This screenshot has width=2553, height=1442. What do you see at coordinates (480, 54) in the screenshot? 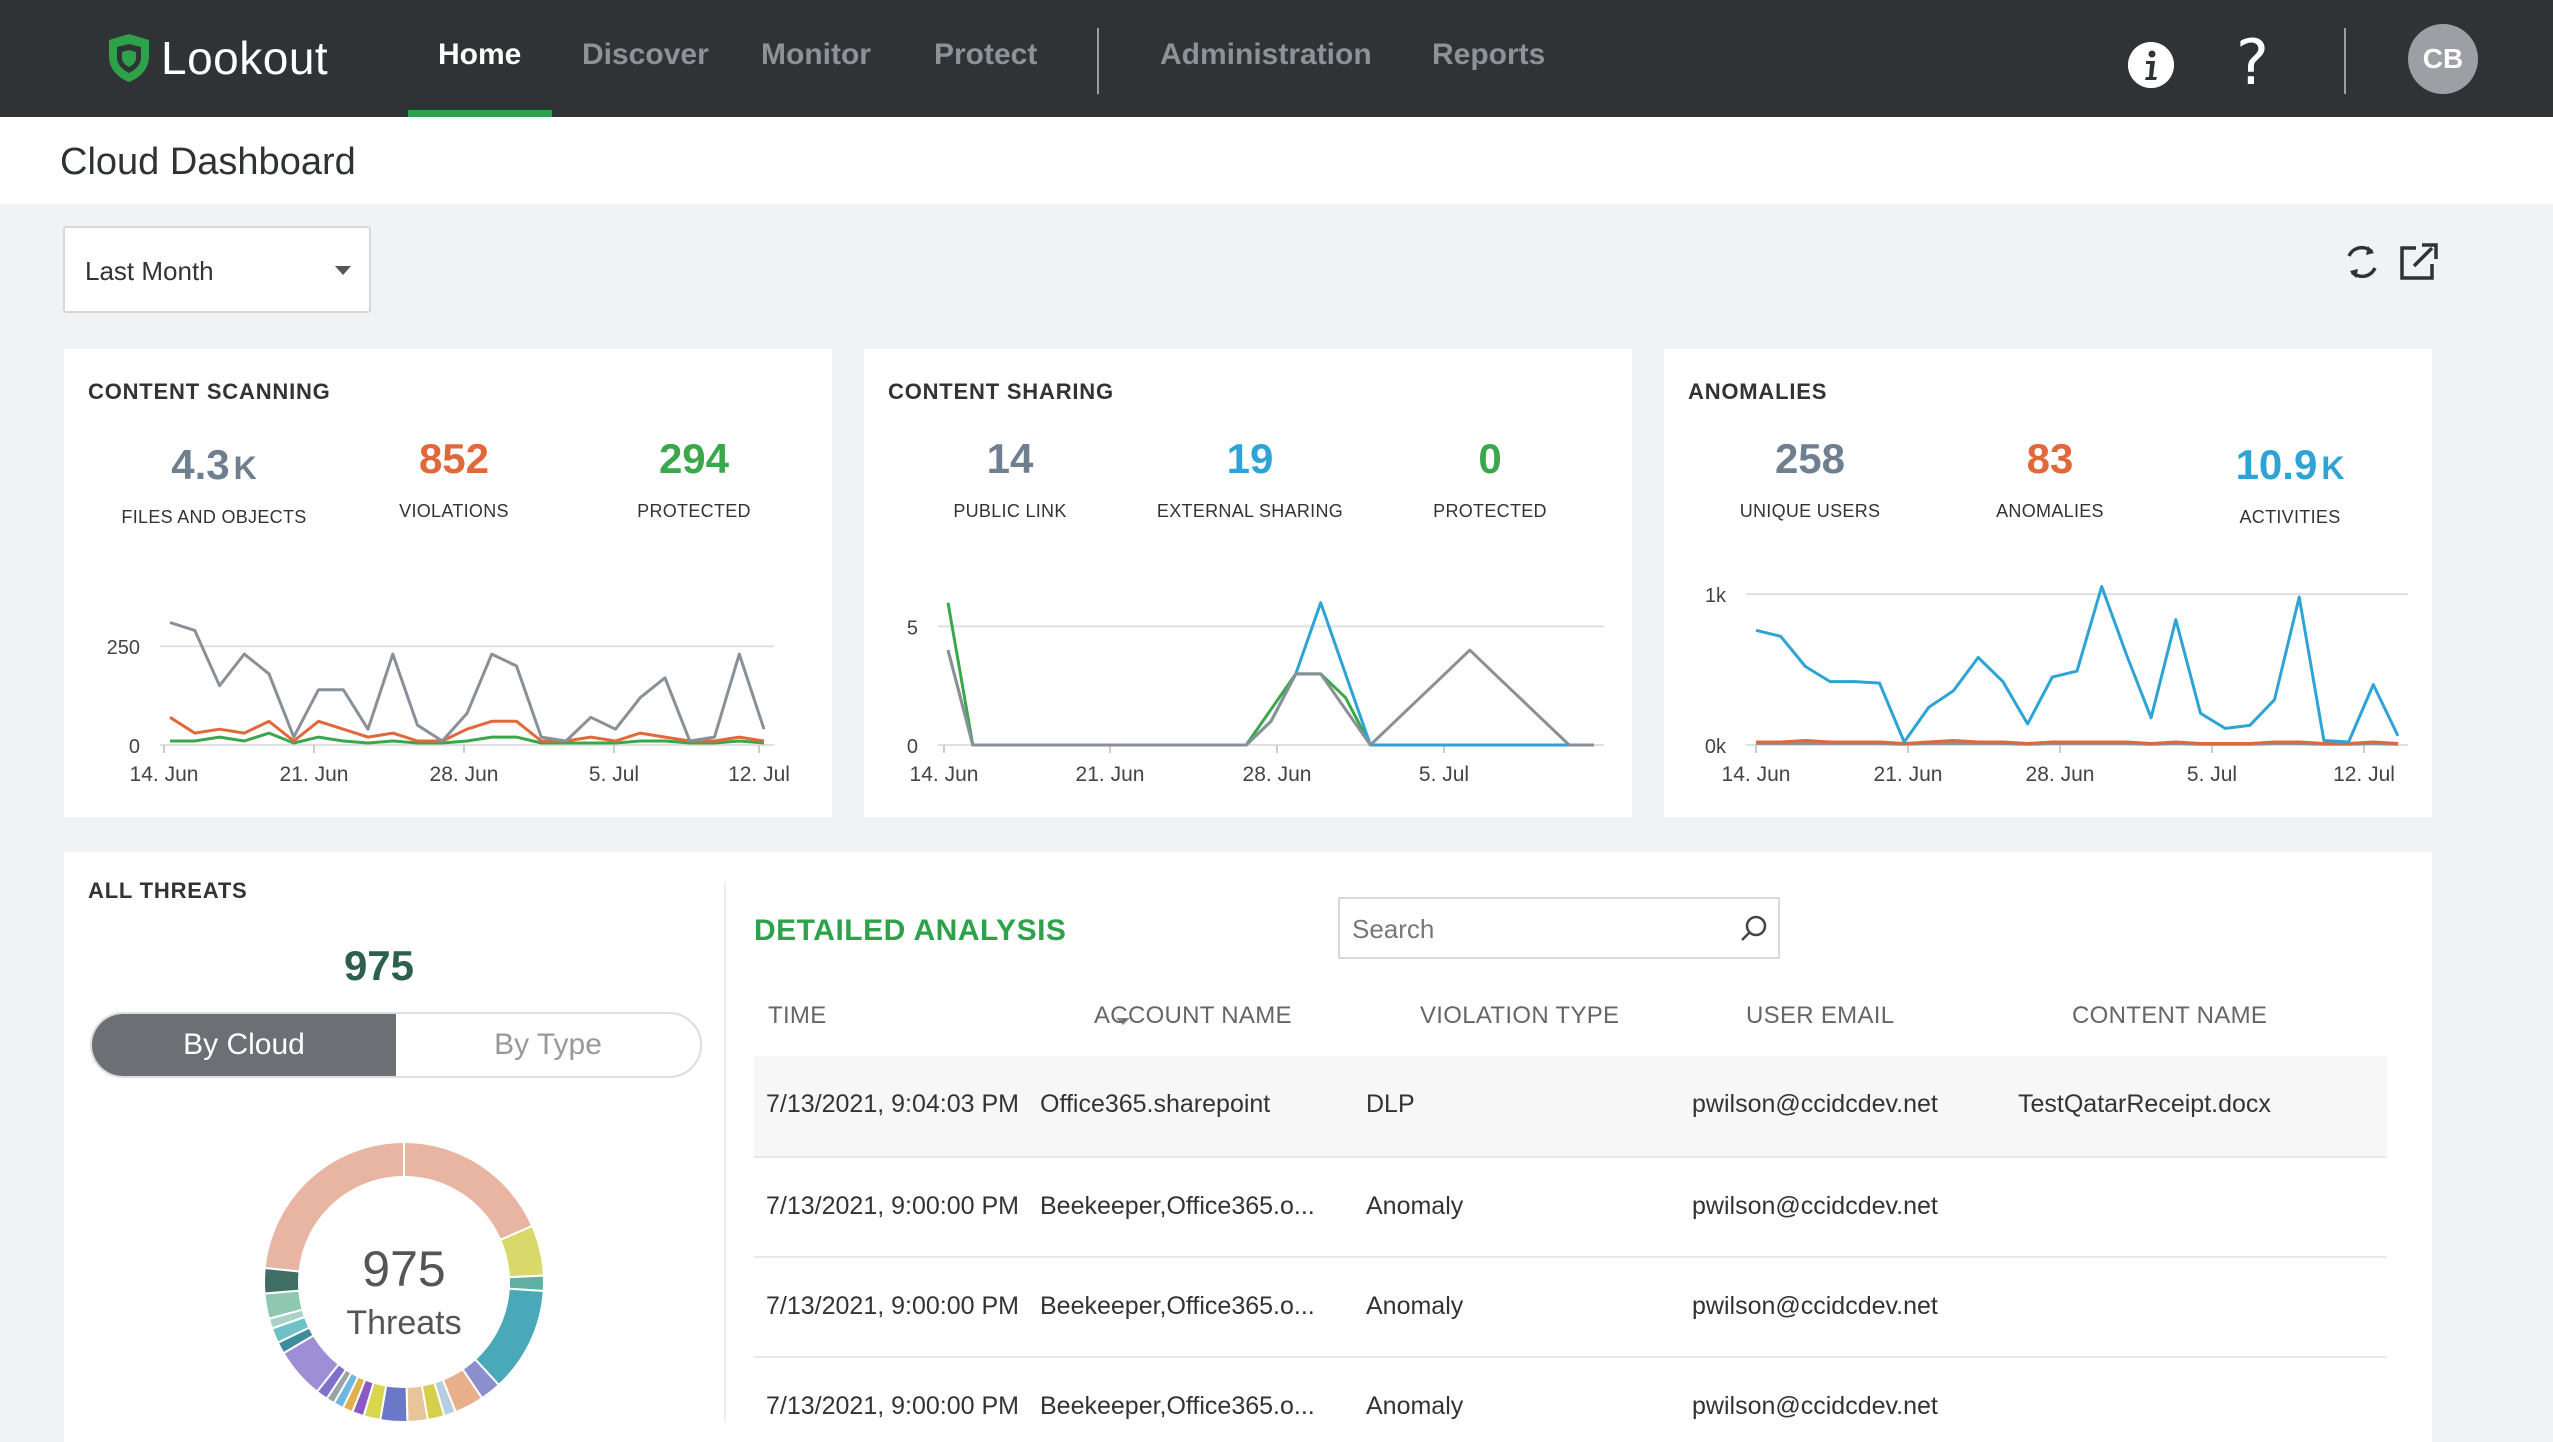
I see `nav-home: Home` at bounding box center [480, 54].